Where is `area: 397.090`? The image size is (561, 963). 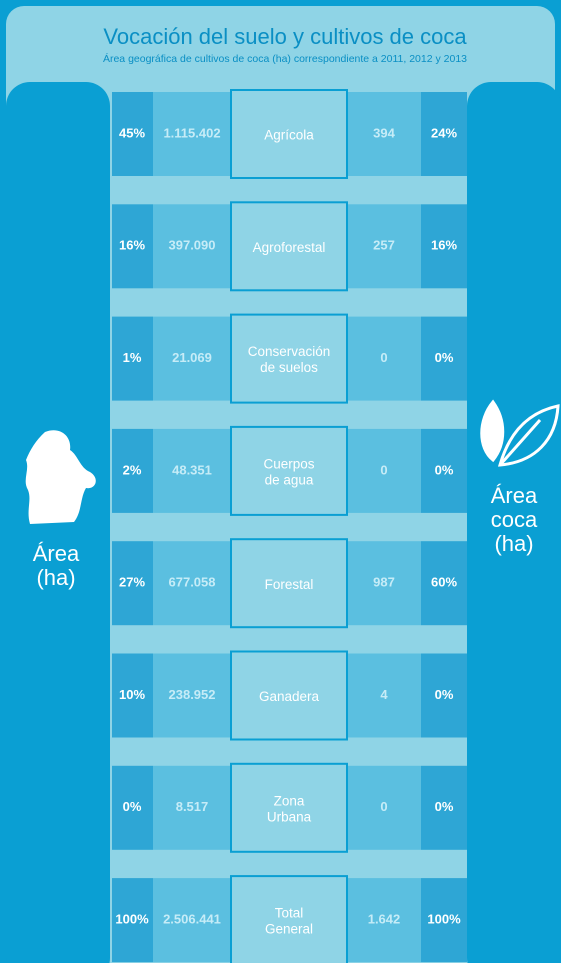 area: 397.090 is located at coordinates (192, 245).